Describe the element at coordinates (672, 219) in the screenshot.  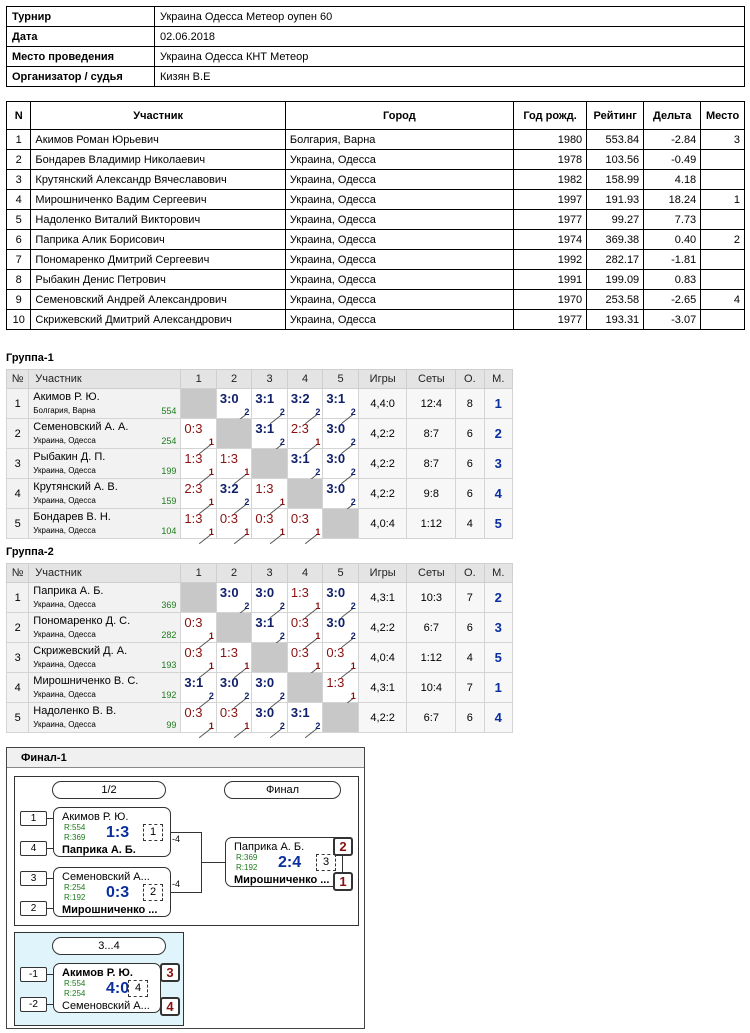
I see `table-cell: 7.73` at that location.